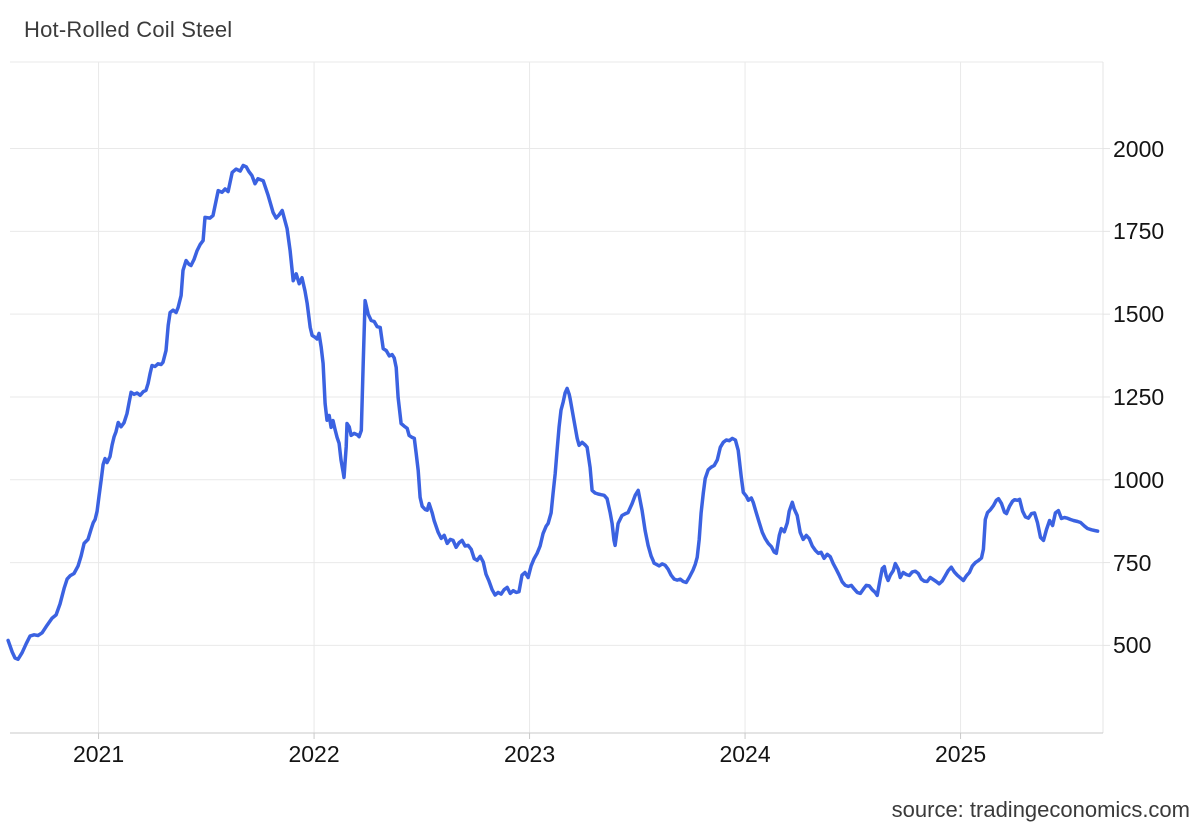 Image resolution: width=1200 pixels, height=832 pixels. I want to click on source-attribution: source: tradingeconomics.com, so click(1040, 809).